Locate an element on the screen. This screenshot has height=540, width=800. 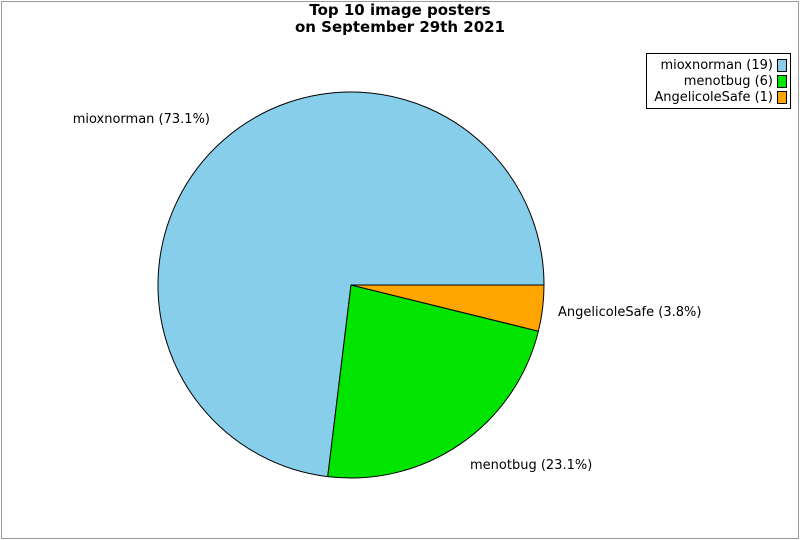
pie-slice-angelicolesafe is located at coordinates (447, 308).